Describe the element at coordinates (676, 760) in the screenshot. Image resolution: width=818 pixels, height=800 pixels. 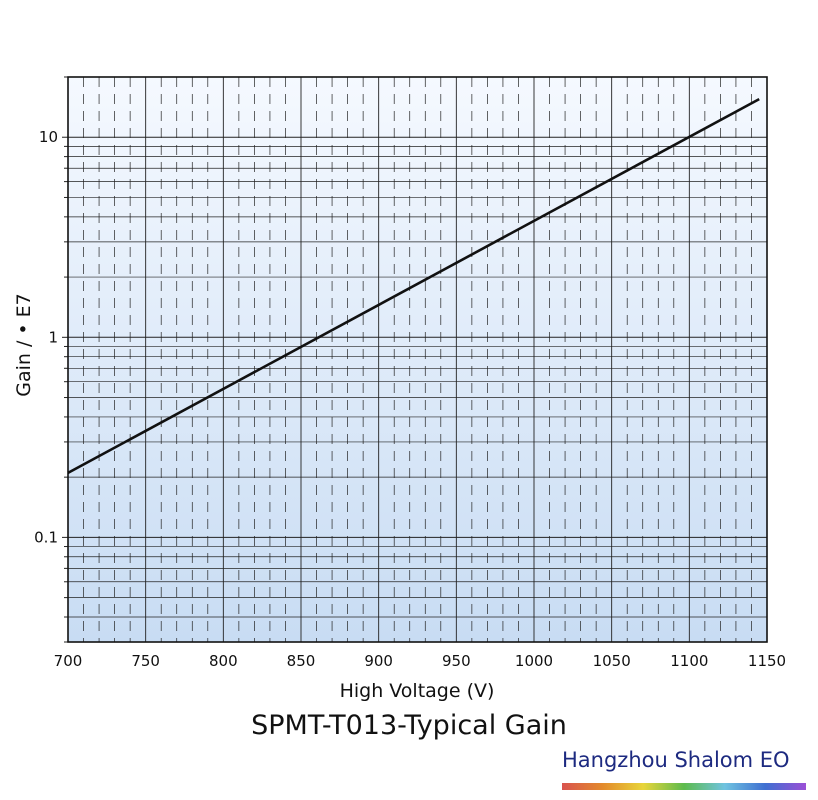
I see `brand-name: Hangzhou Shalom EO` at that location.